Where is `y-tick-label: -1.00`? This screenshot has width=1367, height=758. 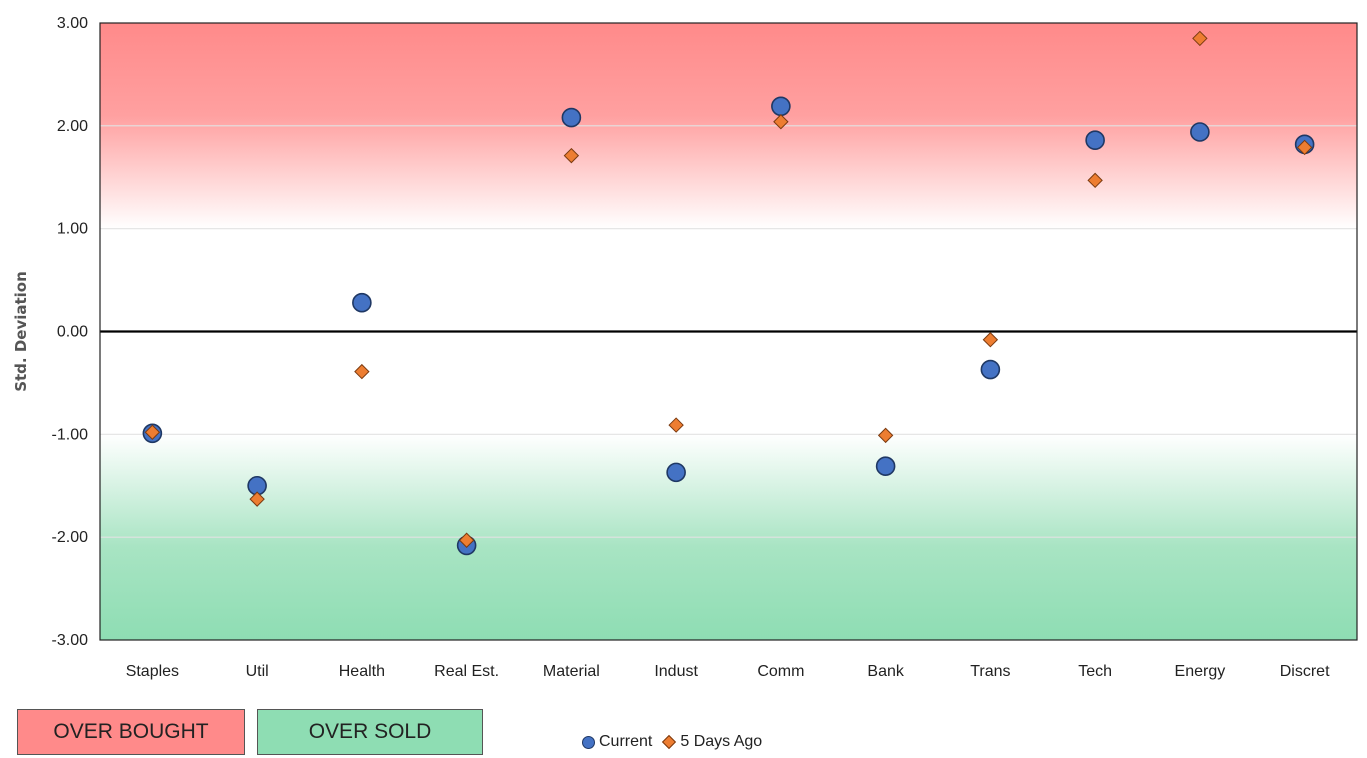
y-tick-label: -1.00 is located at coordinates (70, 434).